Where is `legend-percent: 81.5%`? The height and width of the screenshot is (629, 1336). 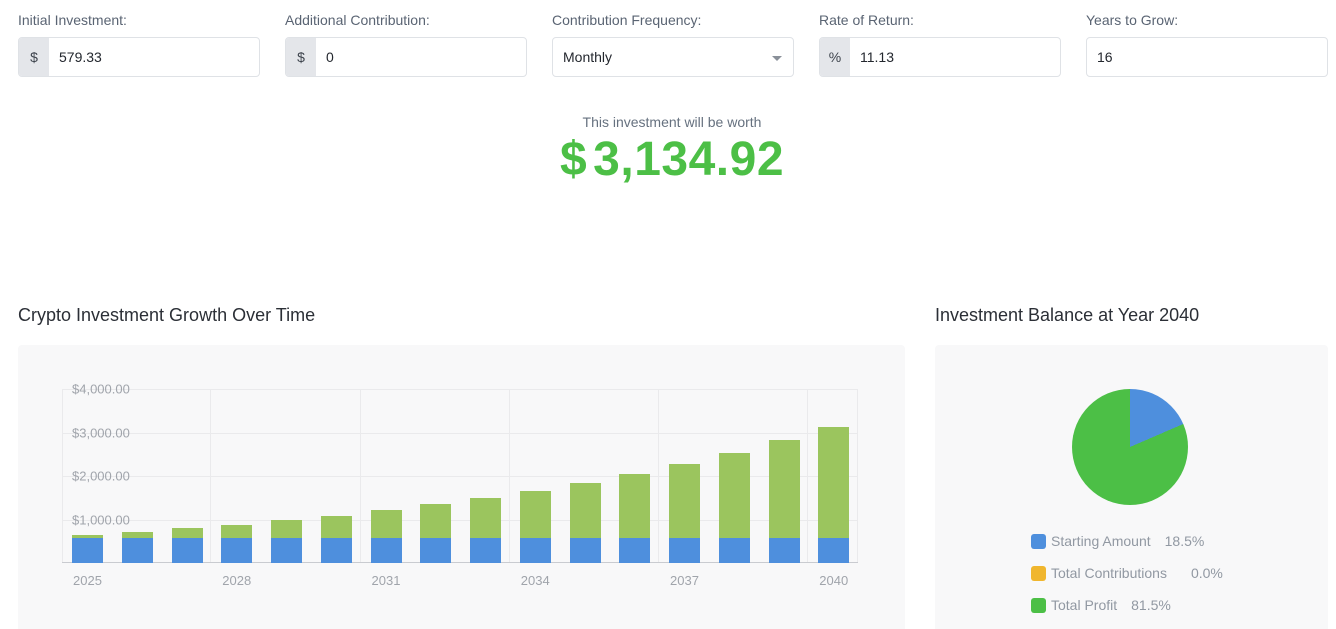
legend-percent: 81.5% is located at coordinates (1151, 605).